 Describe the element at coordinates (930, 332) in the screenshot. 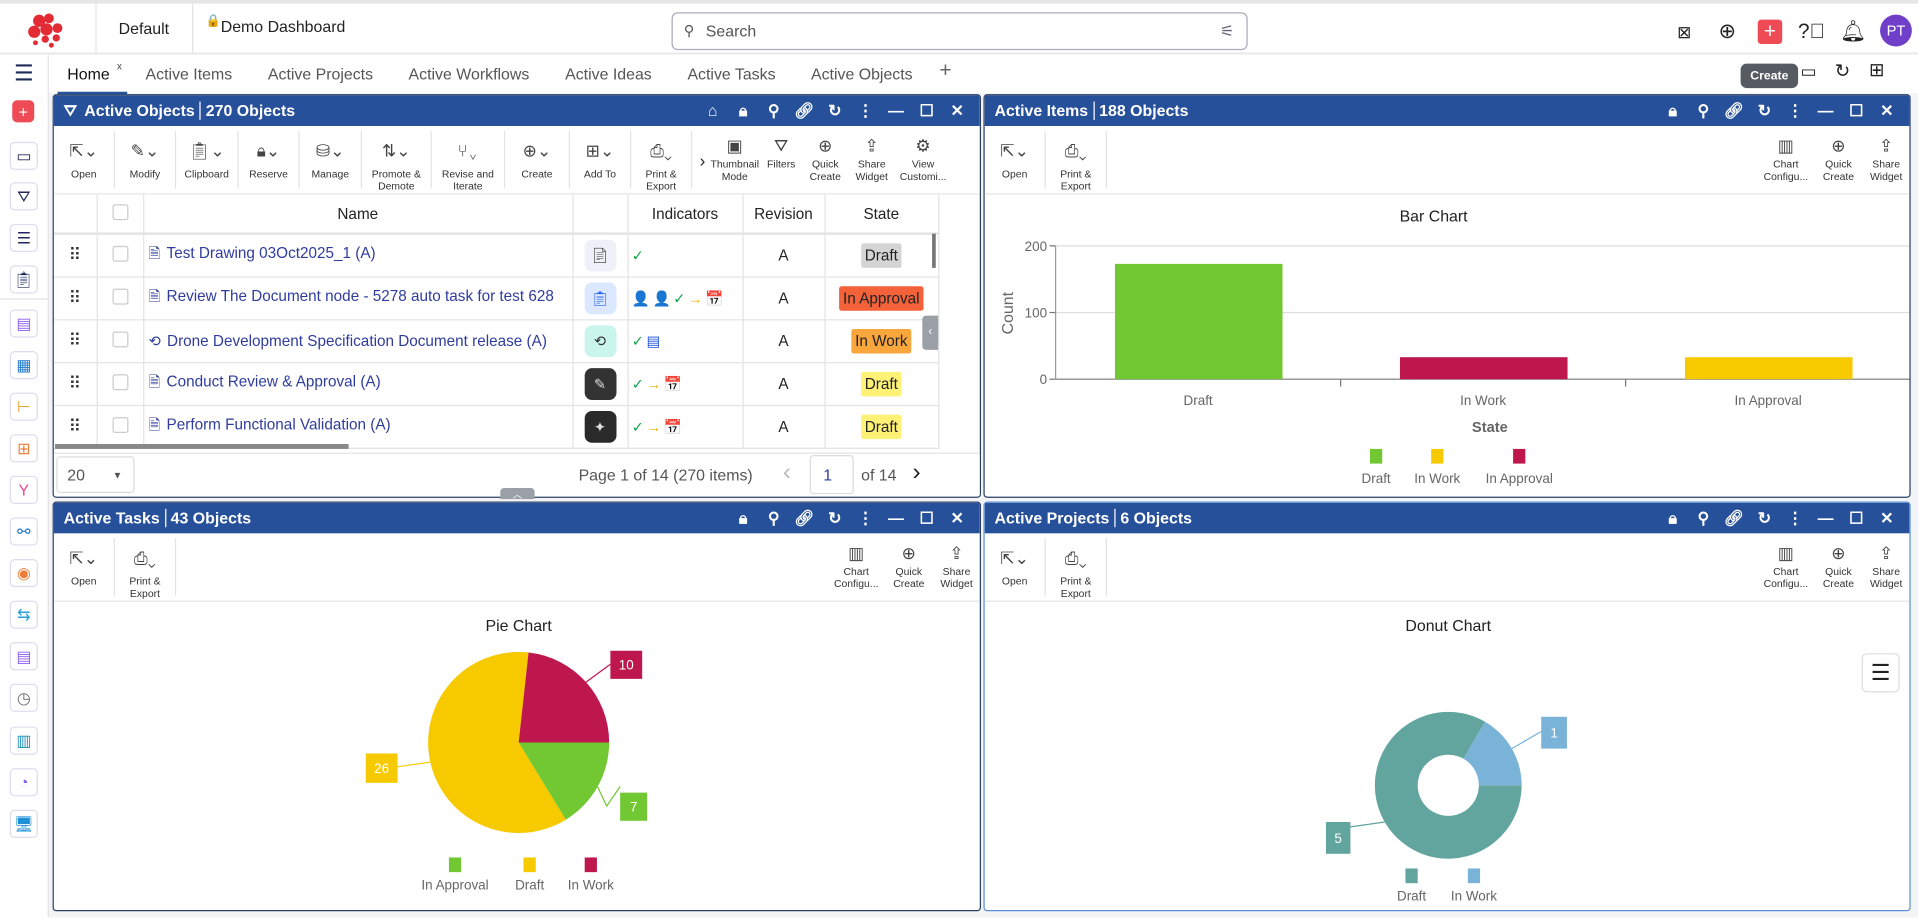

I see `collapse-panel-handle: ‹` at that location.